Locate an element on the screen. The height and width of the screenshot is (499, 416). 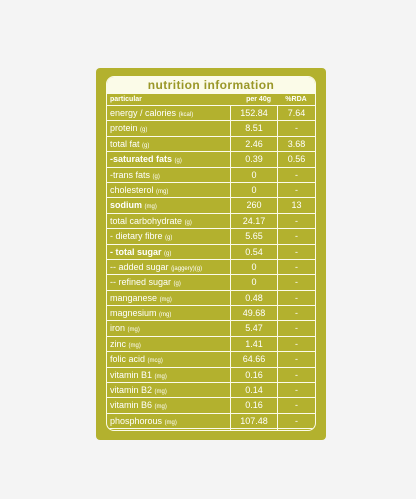
table-row: vitamin B2 (mg) 0.14- is located at coordinates (211, 391).